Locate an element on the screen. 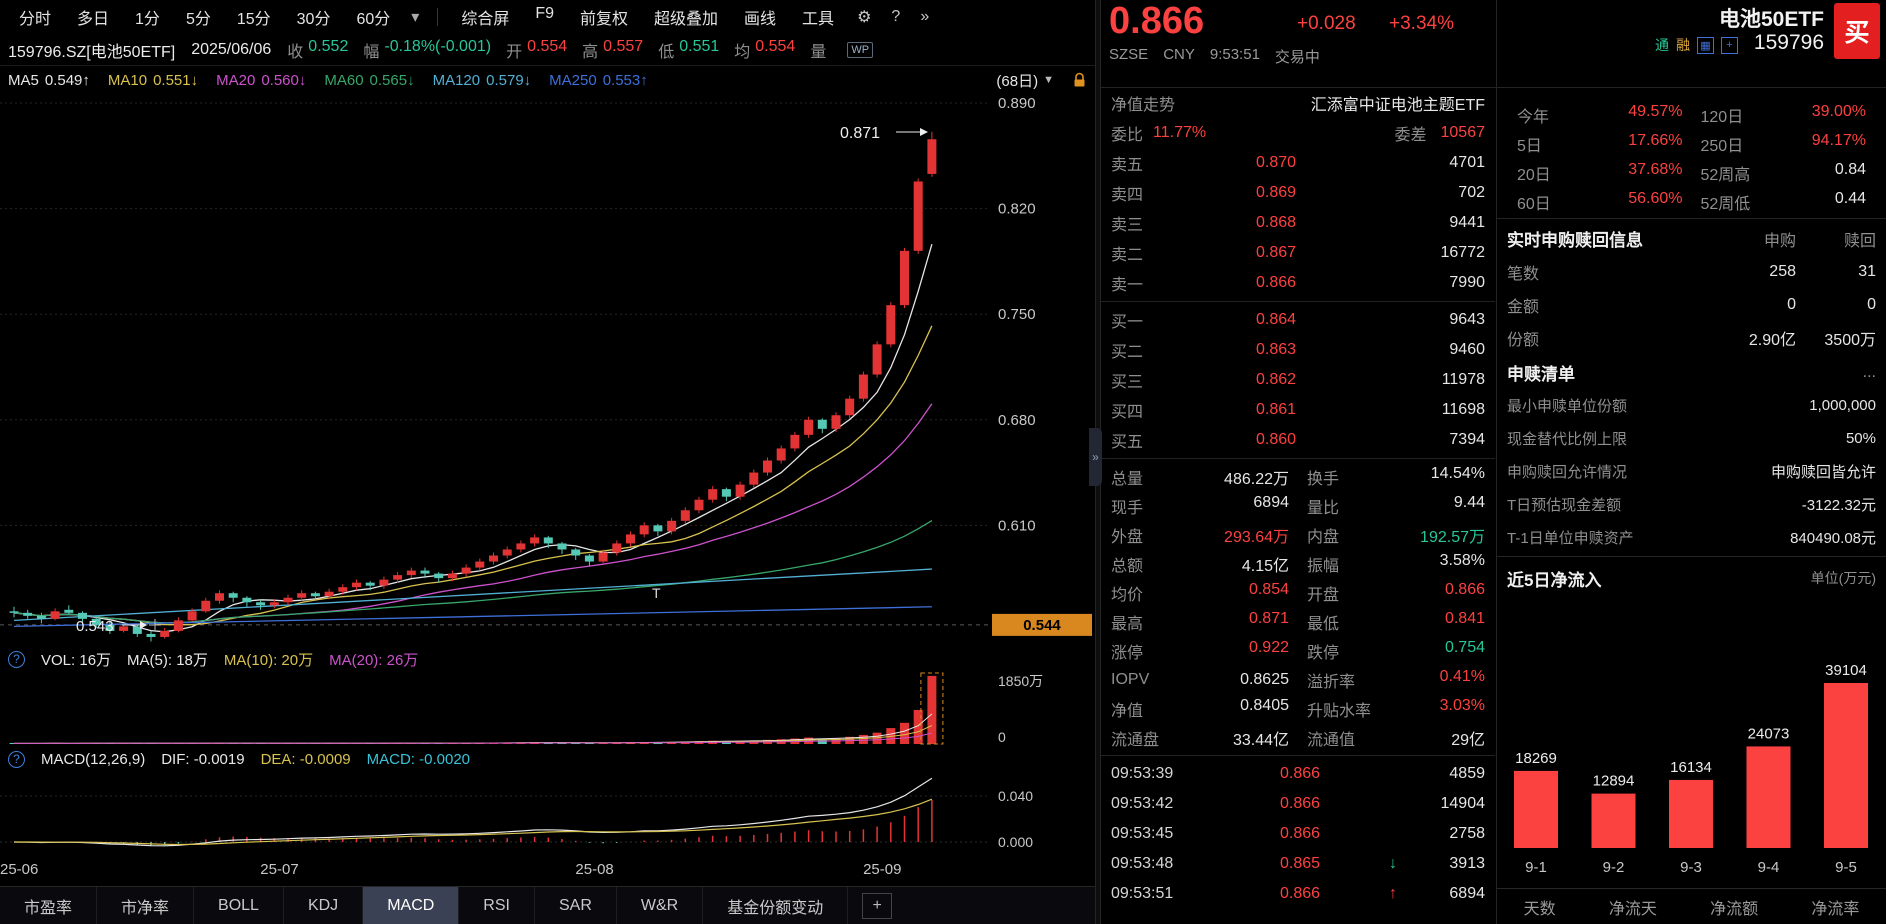 This screenshot has height=924, width=1886. period-tab-5分: 5分 is located at coordinates (198, 19).